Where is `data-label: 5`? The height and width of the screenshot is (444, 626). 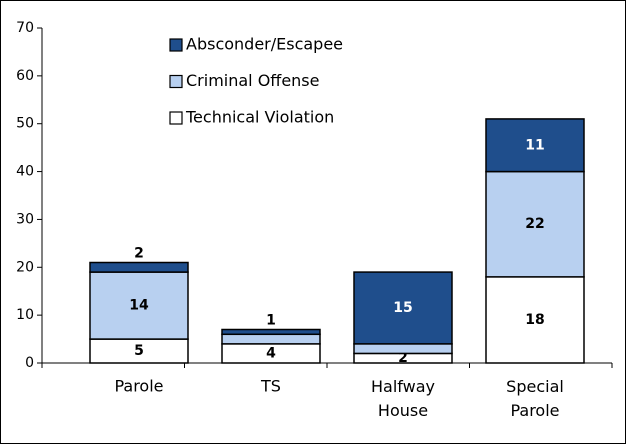 data-label: 5 is located at coordinates (139, 351).